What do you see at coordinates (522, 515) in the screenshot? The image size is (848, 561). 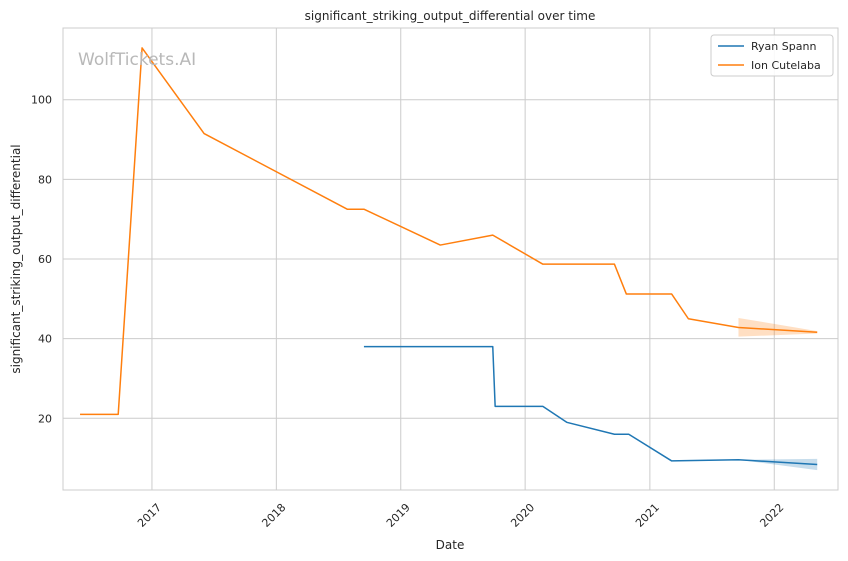 I see `x-tick-label: 2020` at bounding box center [522, 515].